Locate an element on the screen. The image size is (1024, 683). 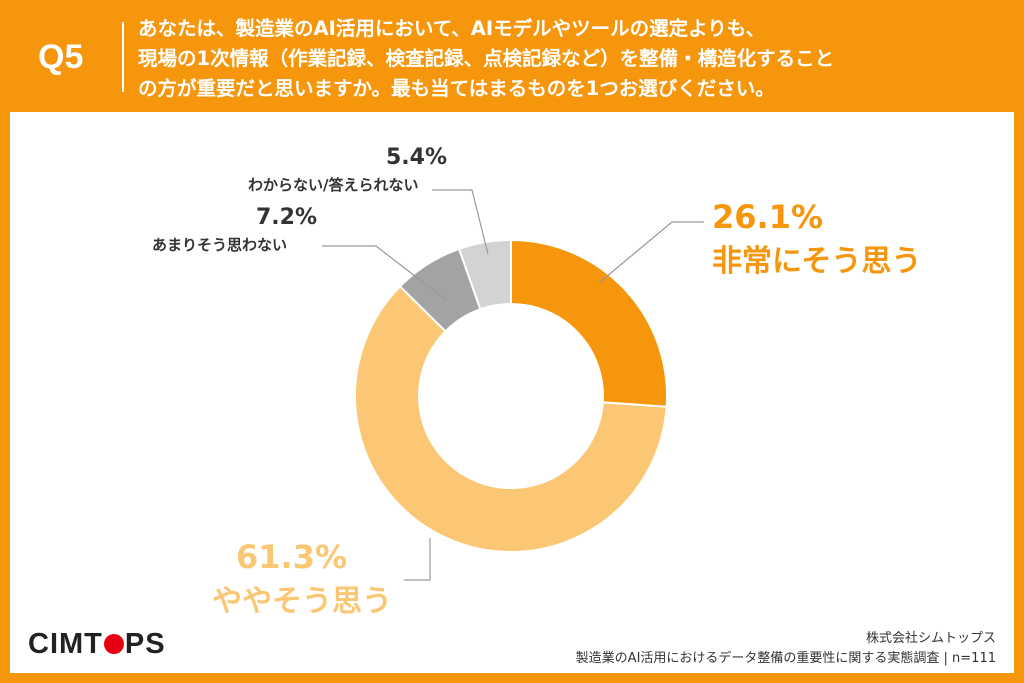
slice-dontknow is located at coordinates (484, 274).